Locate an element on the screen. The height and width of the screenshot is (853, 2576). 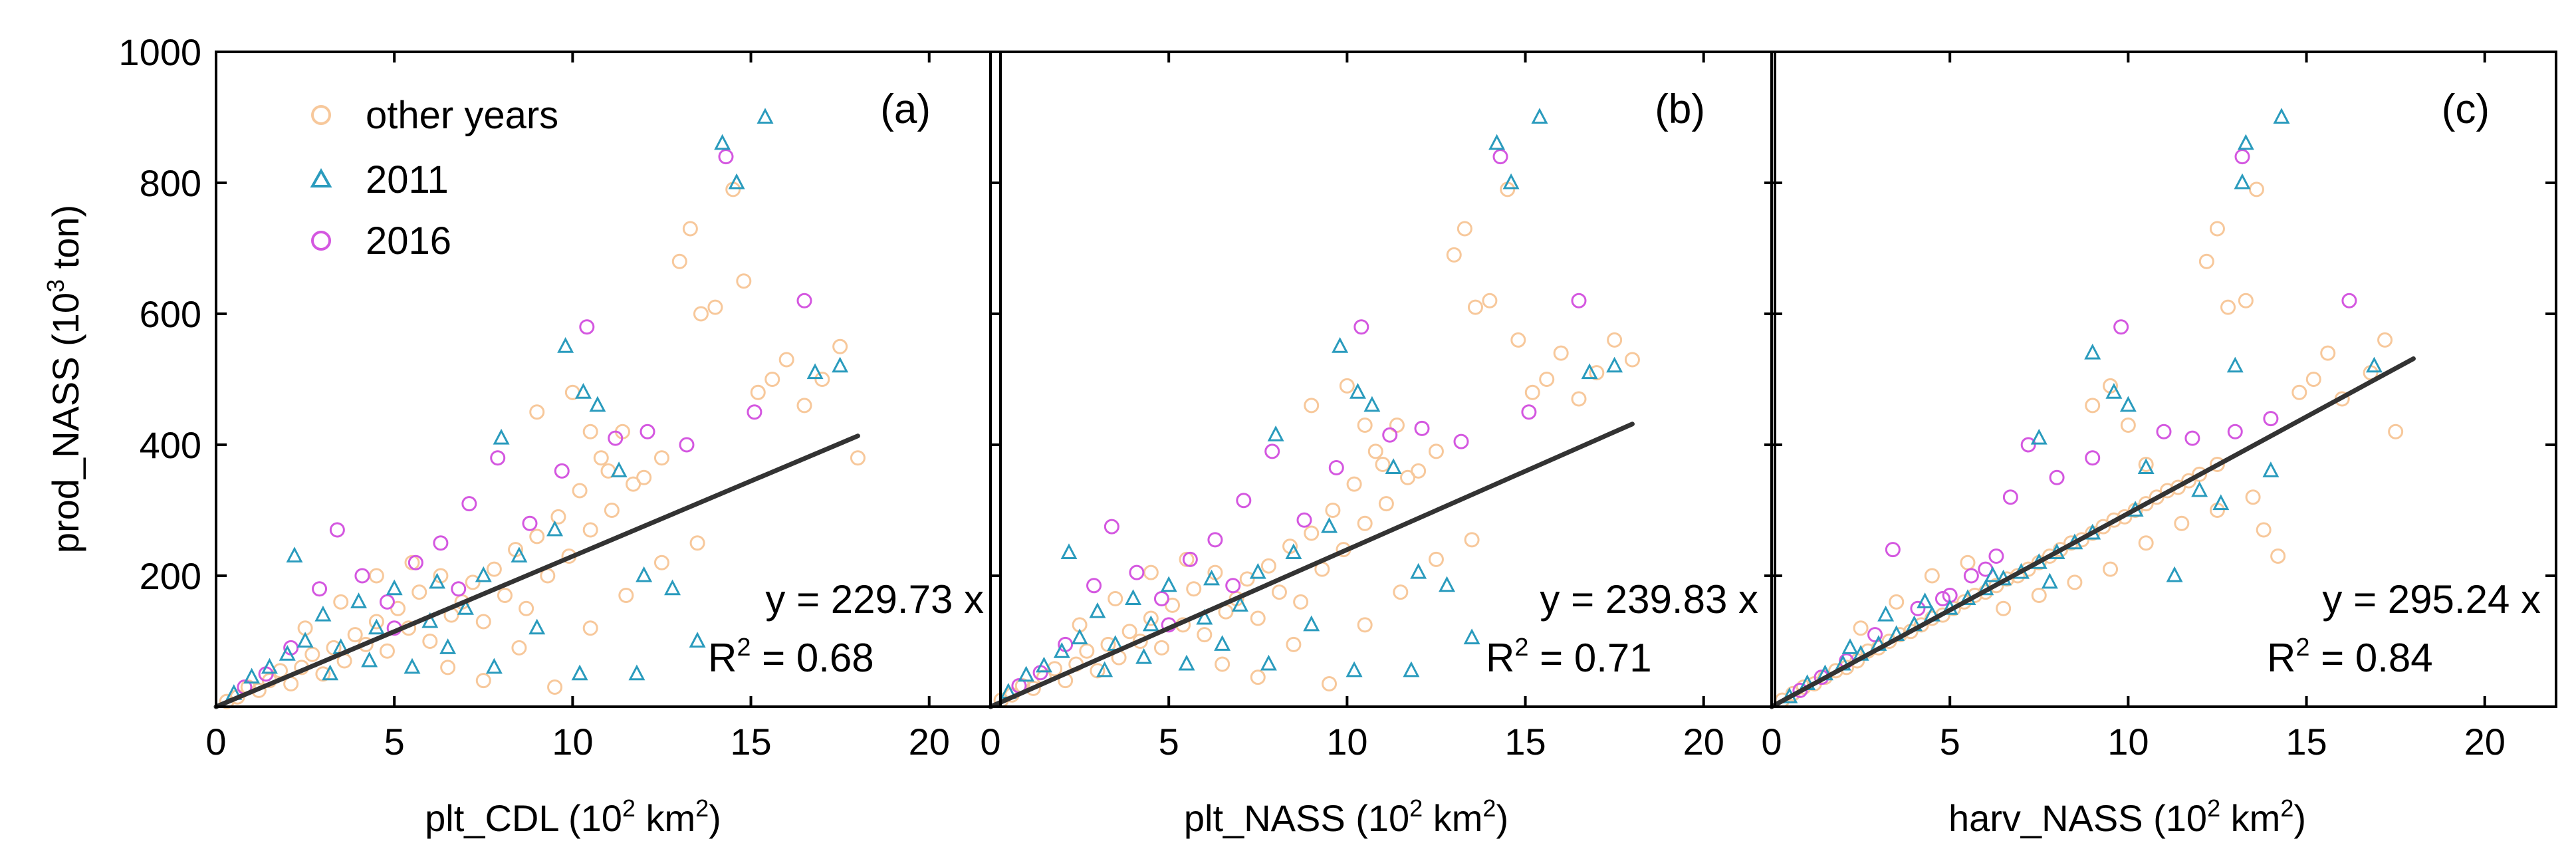
x-tick-label-a-10: 10 is located at coordinates (572, 742).